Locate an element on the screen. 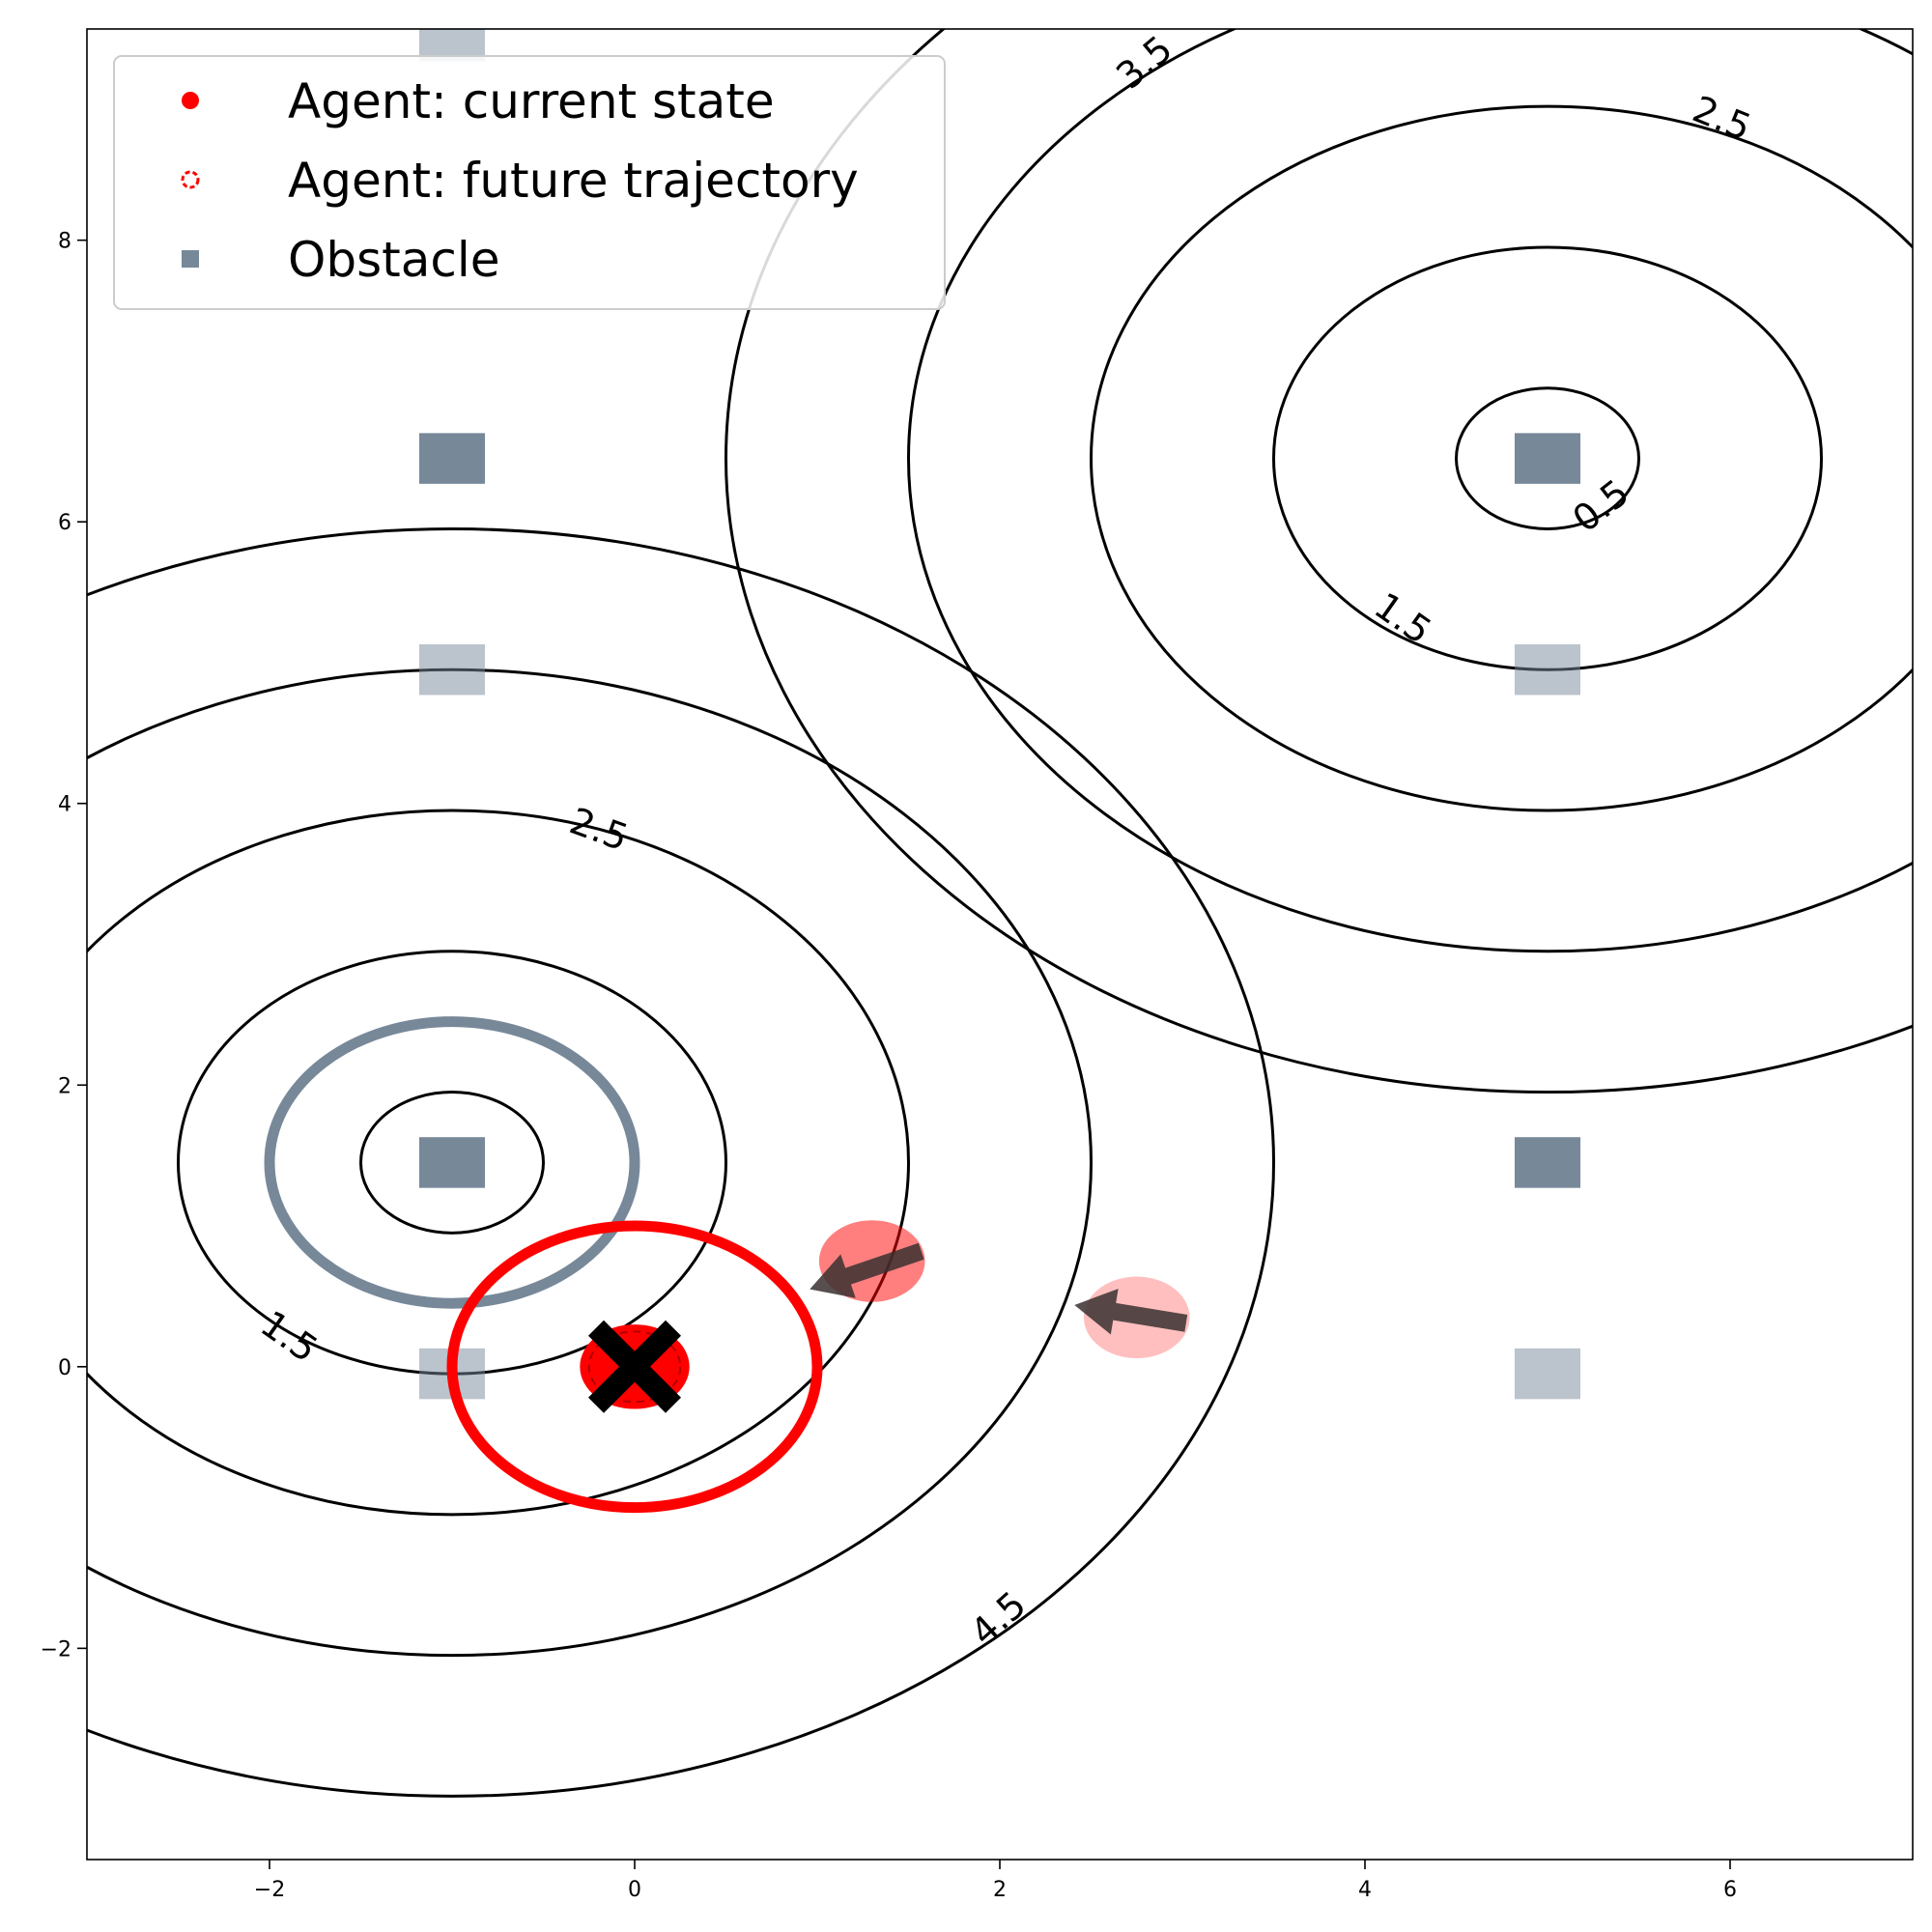 The image size is (1932, 1932). y-tick-label: 0 is located at coordinates (64, 1368).